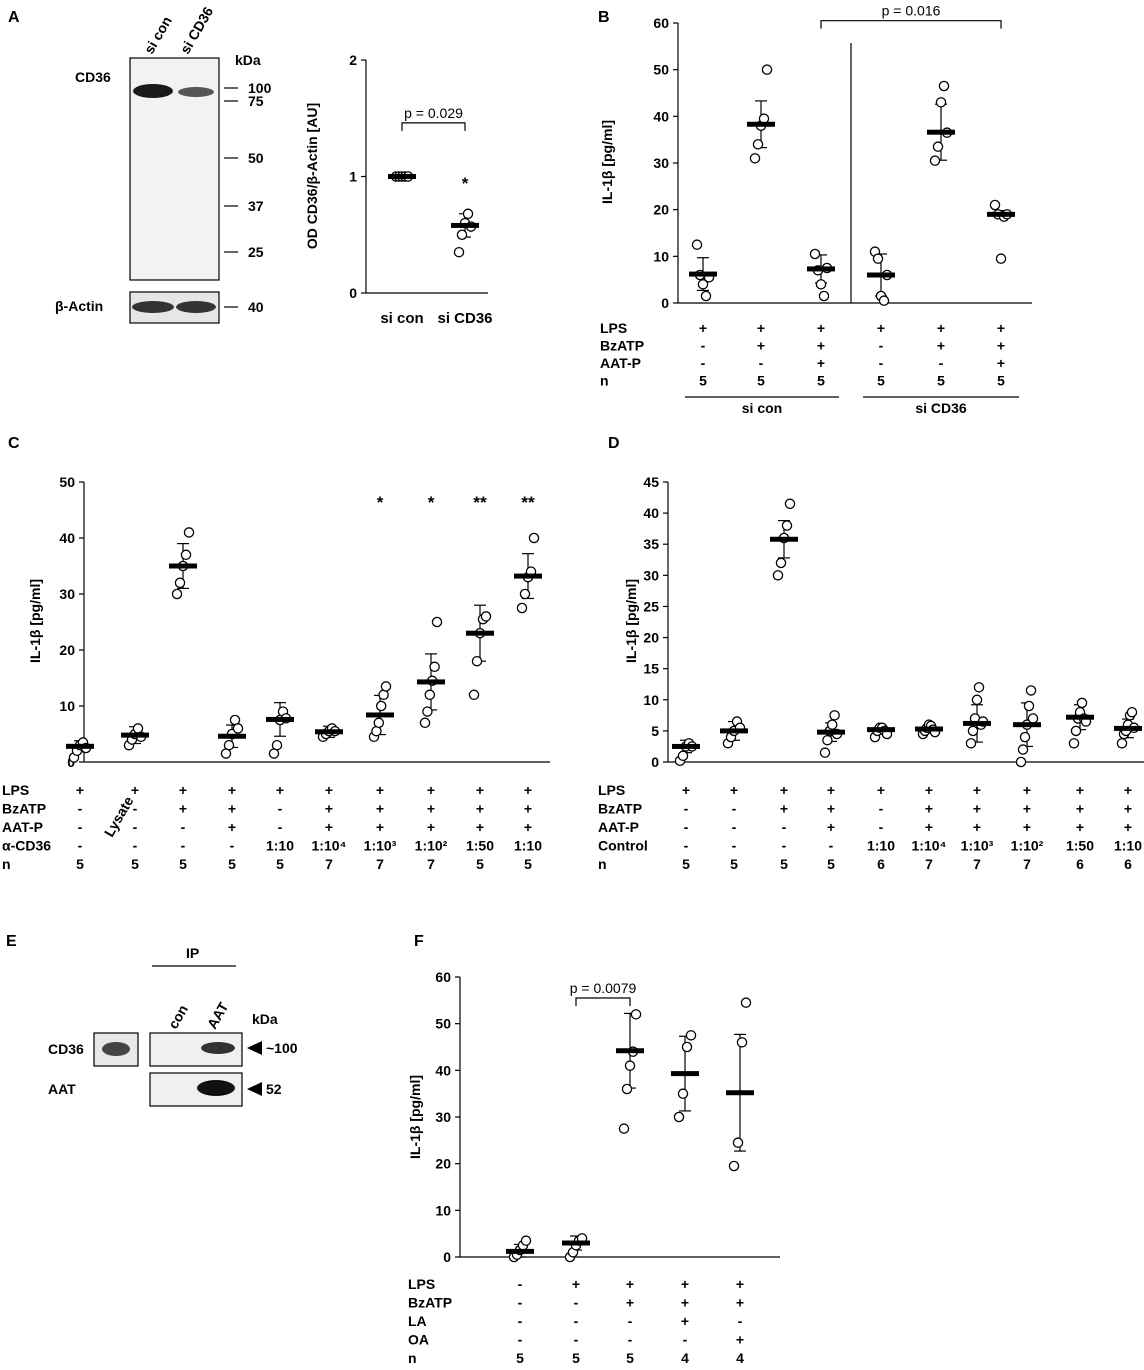  What do you see at coordinates (353, 60) in the screenshot?
I see `y-tick-label: 2` at bounding box center [353, 60].